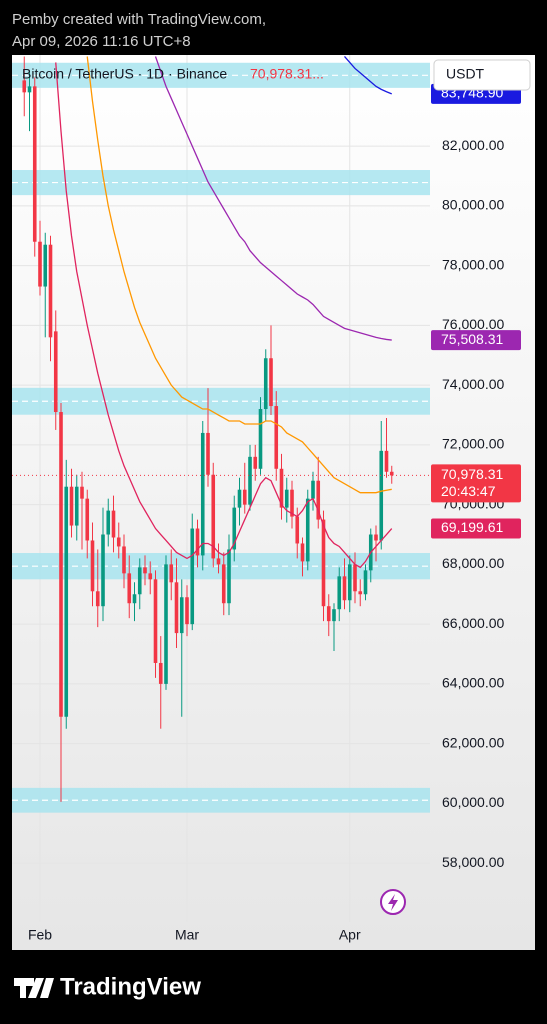  Describe the element at coordinates (350, 935) in the screenshot. I see `x-tick-label: Apr` at that location.